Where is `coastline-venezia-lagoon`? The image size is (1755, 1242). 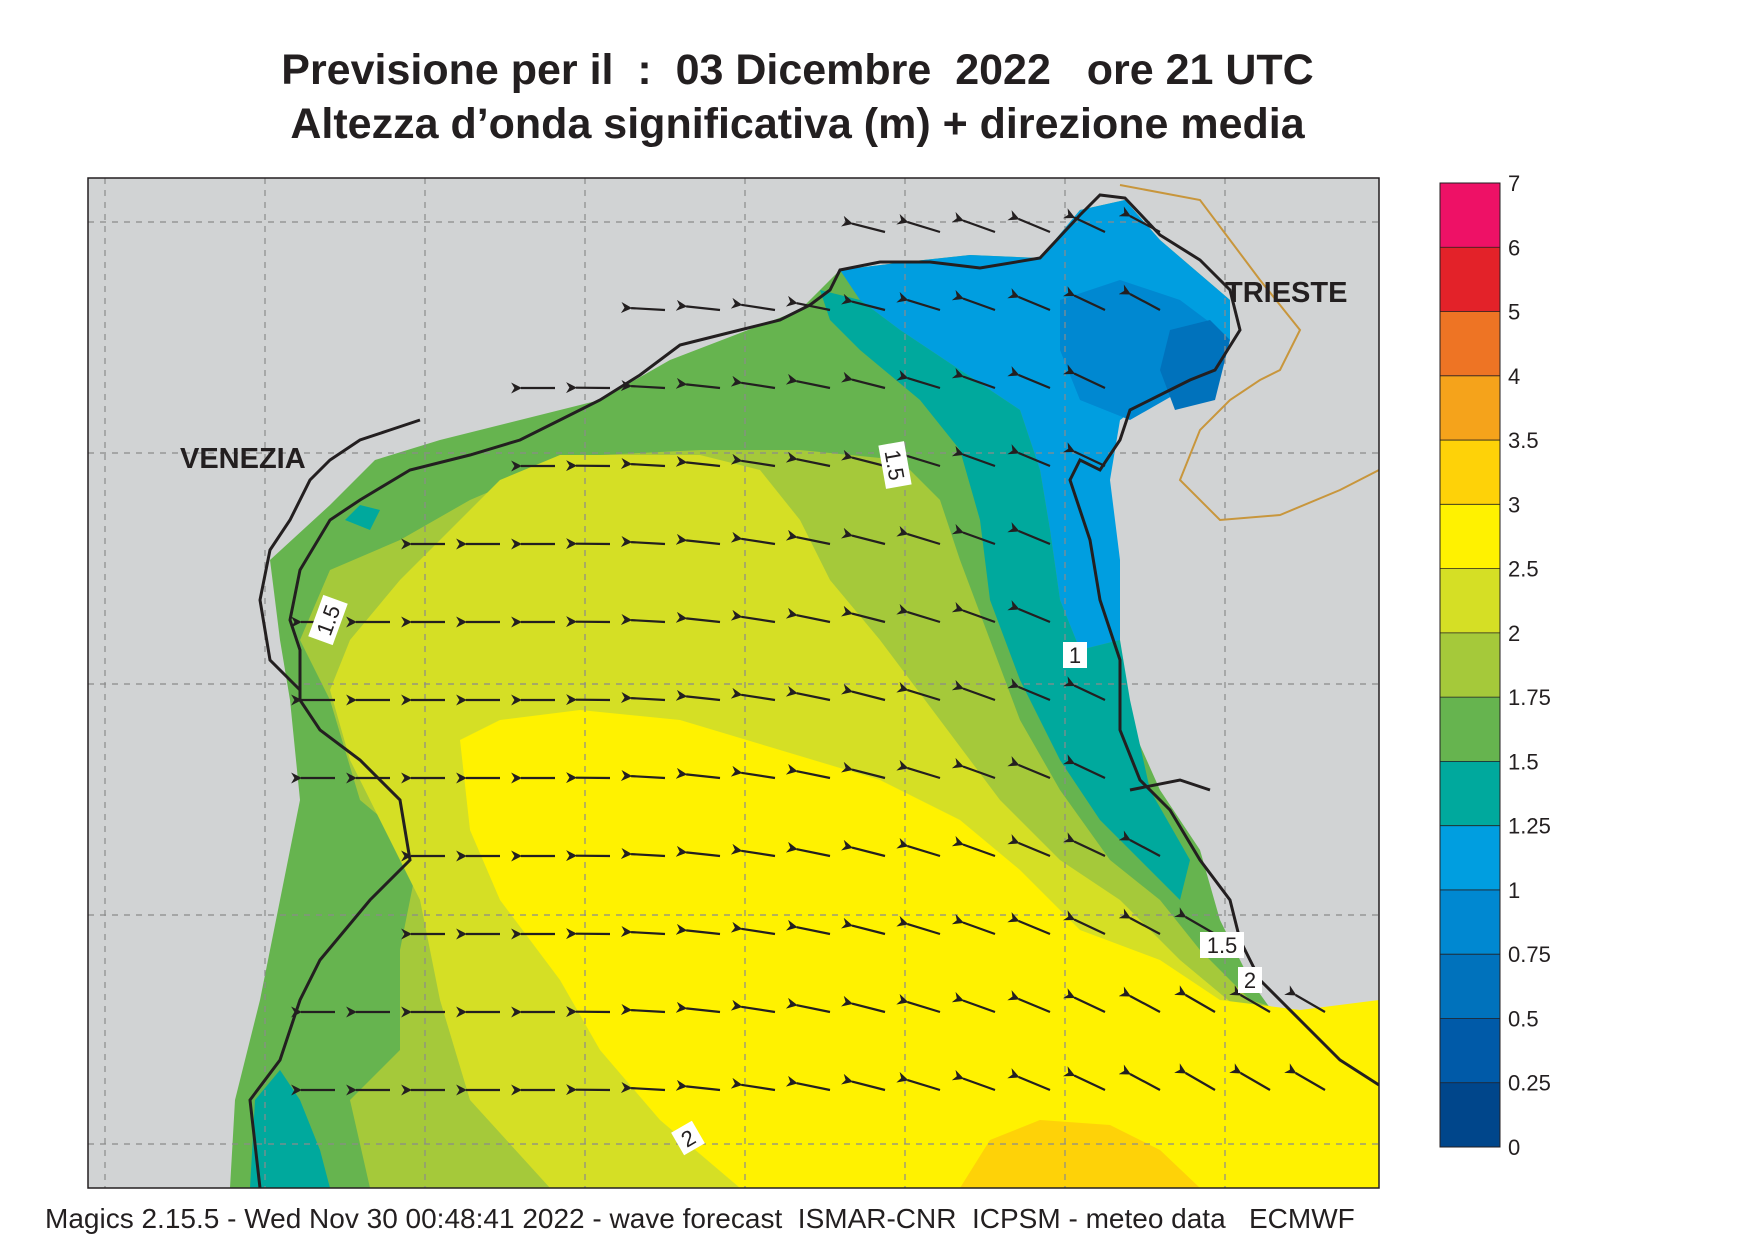
coastline-venezia-lagoon is located at coordinates (339, 555).